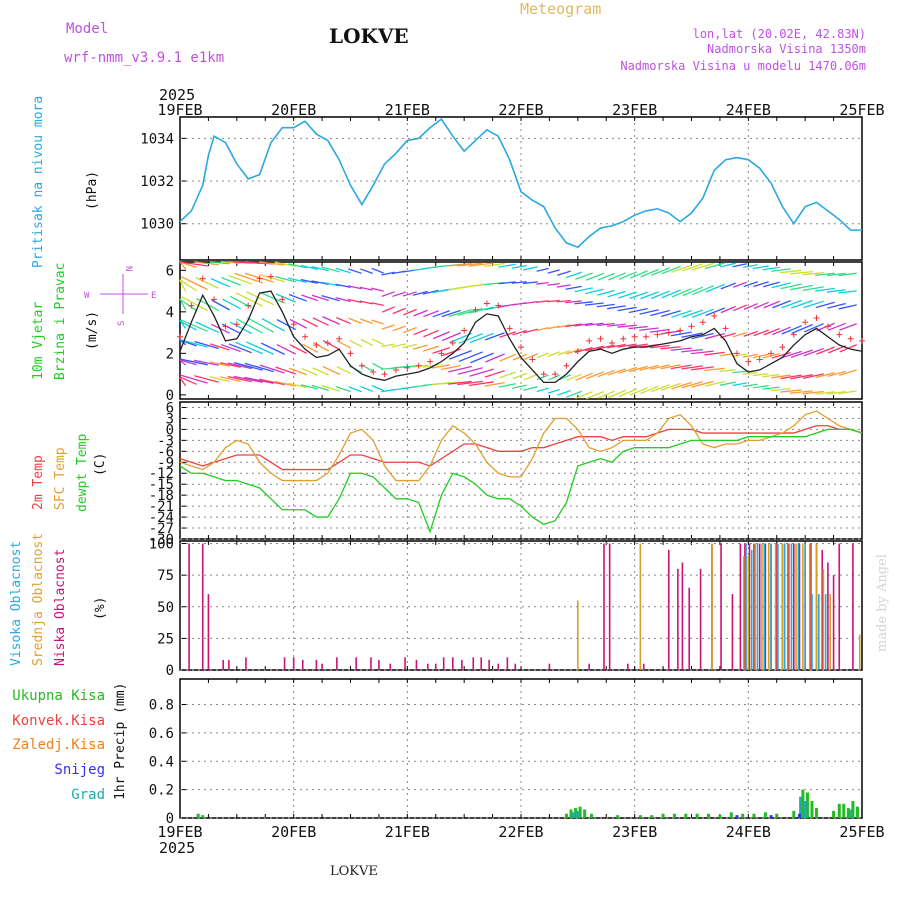  Describe the element at coordinates (170, 271) in the screenshot. I see `ytick-label-wind: 6` at that location.